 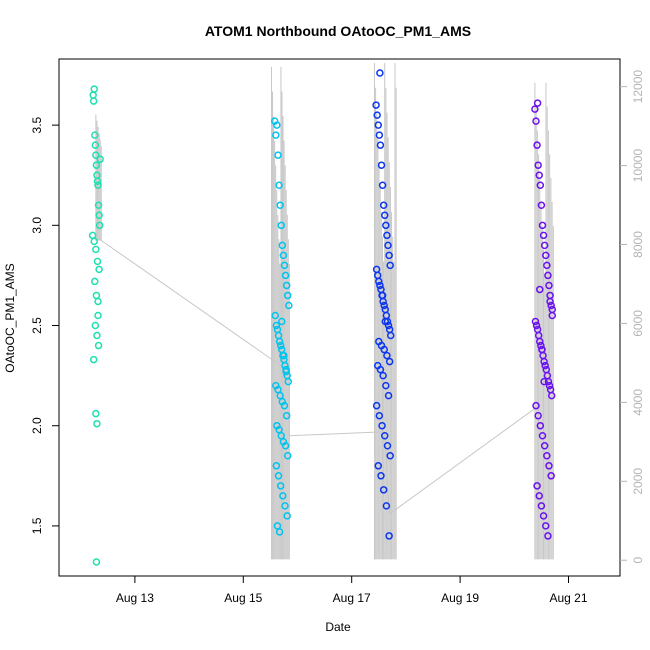 I want to click on y2-tick-label: 8000, so click(x=638, y=244).